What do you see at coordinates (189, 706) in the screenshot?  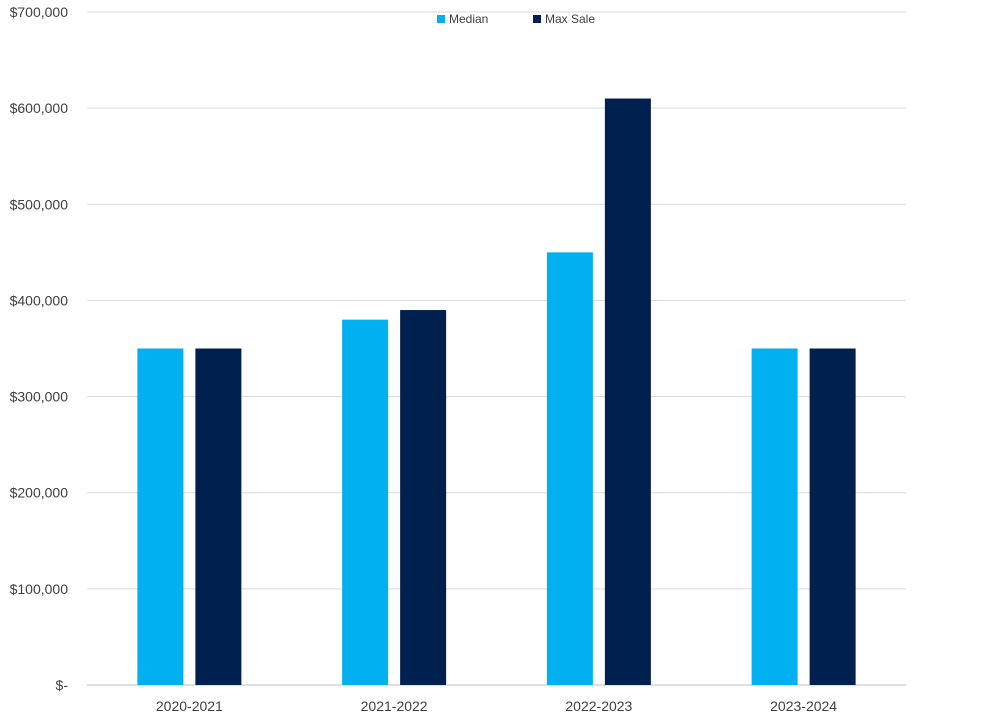 I see `x-tick-label: 2020-2021` at bounding box center [189, 706].